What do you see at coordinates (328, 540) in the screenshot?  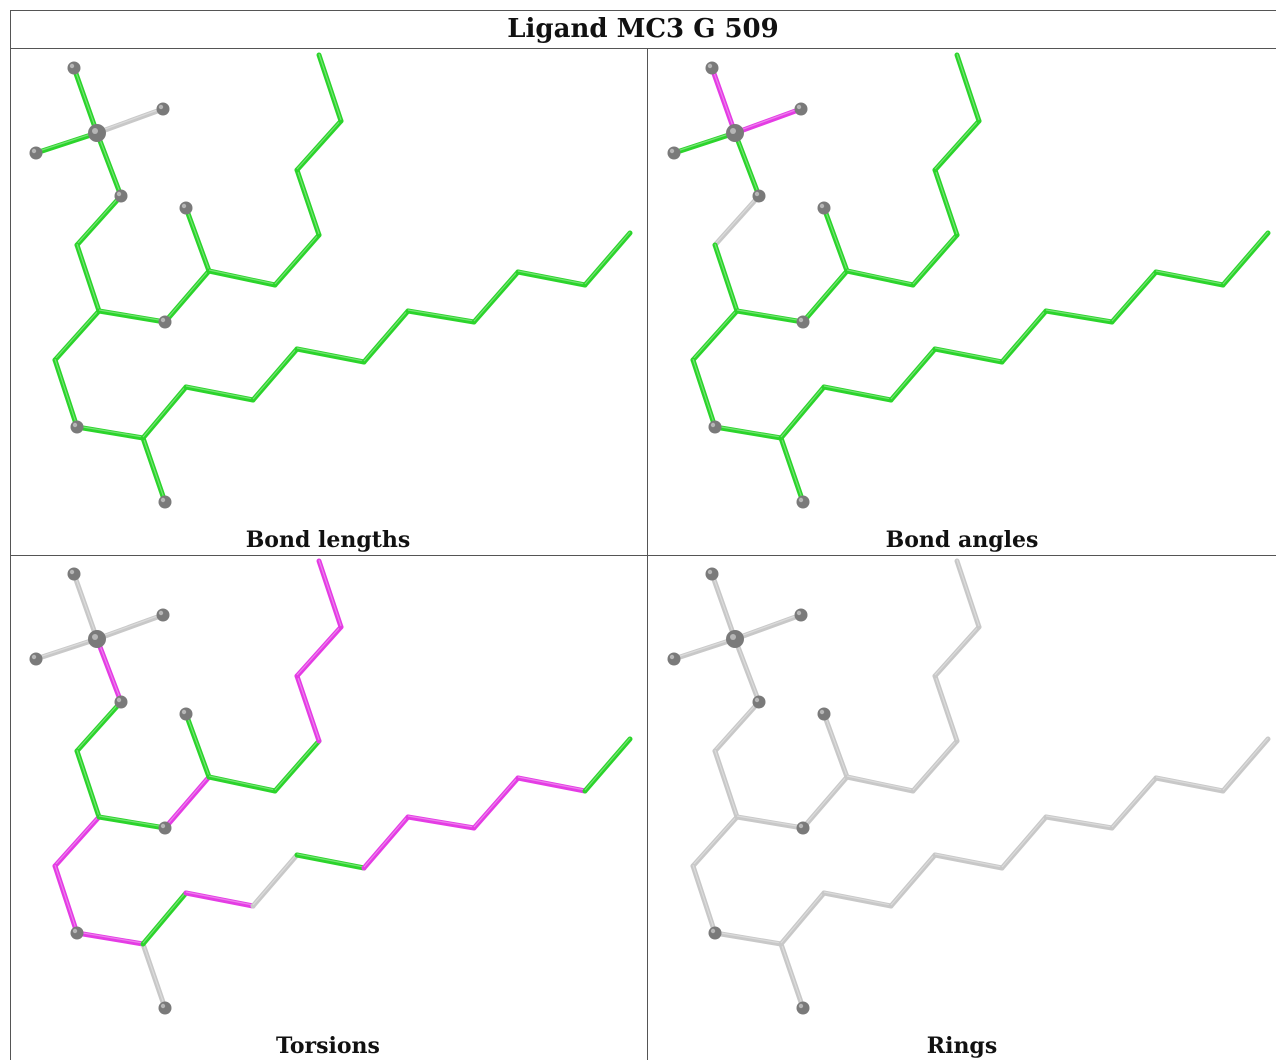 I see `caption-bond-lengths: Bond lengths` at bounding box center [328, 540].